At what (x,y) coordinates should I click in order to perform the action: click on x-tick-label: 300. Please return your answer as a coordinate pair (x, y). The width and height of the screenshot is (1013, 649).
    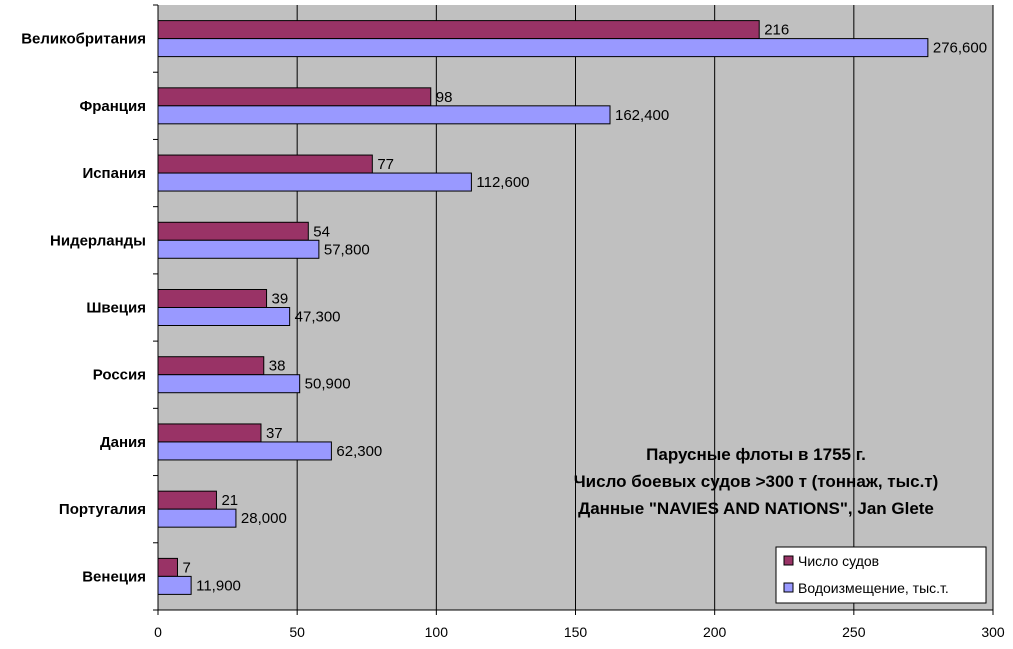
    Looking at the image, I should click on (993, 632).